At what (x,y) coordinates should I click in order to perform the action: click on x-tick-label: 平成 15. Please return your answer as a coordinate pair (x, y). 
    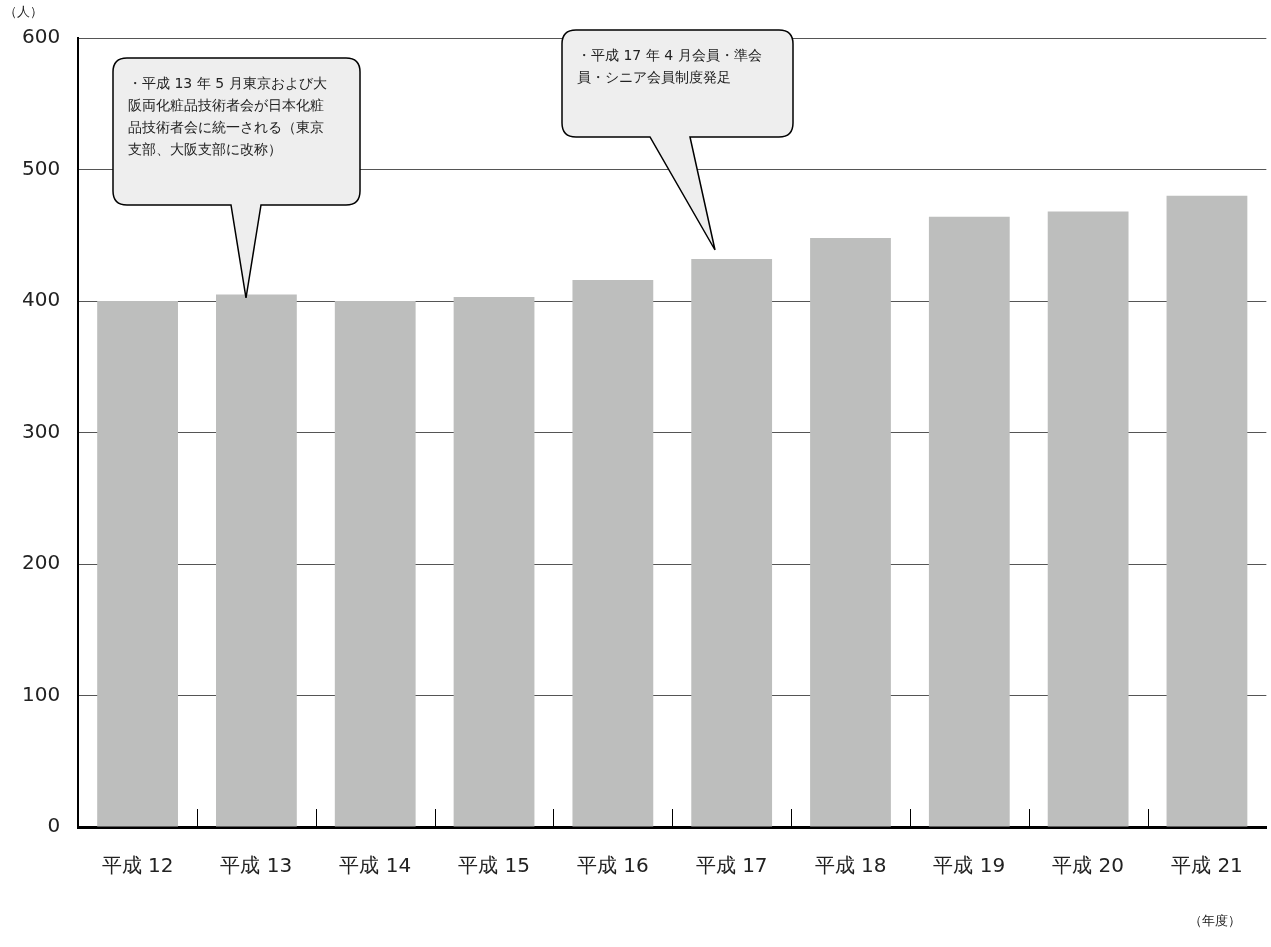
    Looking at the image, I should click on (494, 865).